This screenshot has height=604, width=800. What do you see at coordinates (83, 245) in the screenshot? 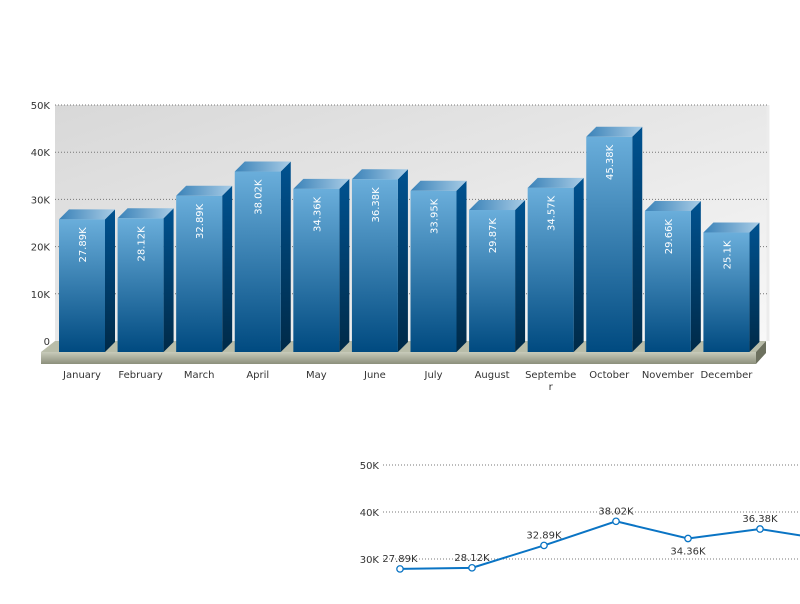
I see `bar-data-label: 27.89K` at bounding box center [83, 245].